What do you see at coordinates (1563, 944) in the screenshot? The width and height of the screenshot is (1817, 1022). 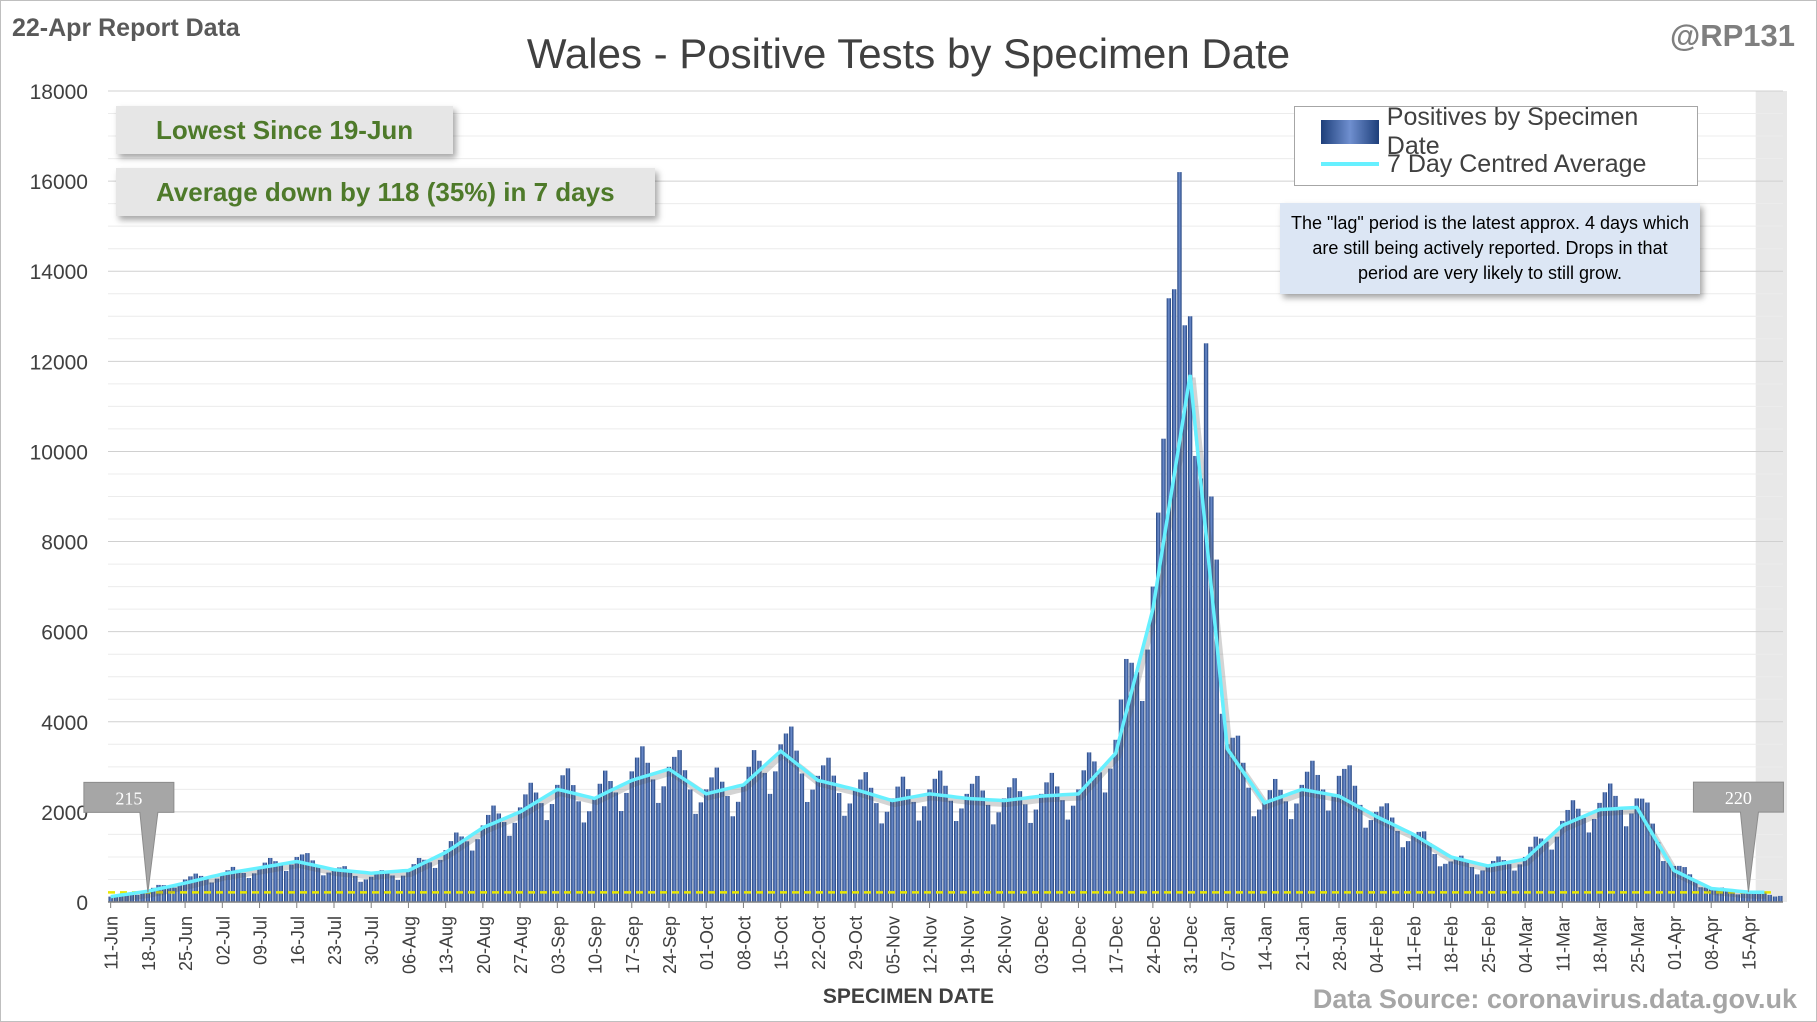 I see `x-tick-label: 11-Mar` at bounding box center [1563, 944].